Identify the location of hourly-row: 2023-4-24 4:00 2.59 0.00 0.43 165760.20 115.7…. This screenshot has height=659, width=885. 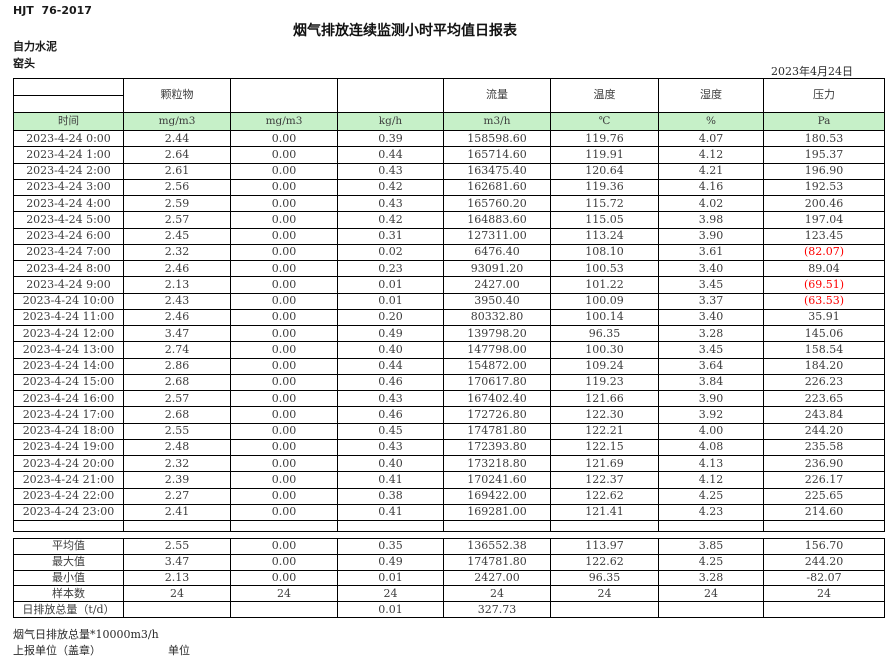
(449, 203).